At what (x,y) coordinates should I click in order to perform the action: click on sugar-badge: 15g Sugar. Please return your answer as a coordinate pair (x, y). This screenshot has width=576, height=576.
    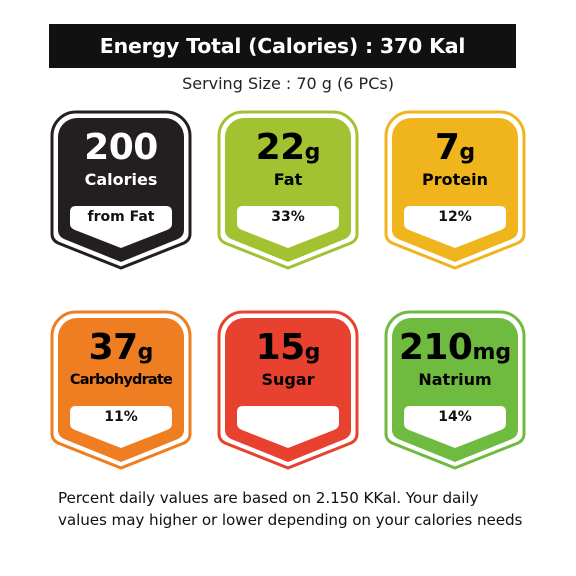
    Looking at the image, I should click on (288, 390).